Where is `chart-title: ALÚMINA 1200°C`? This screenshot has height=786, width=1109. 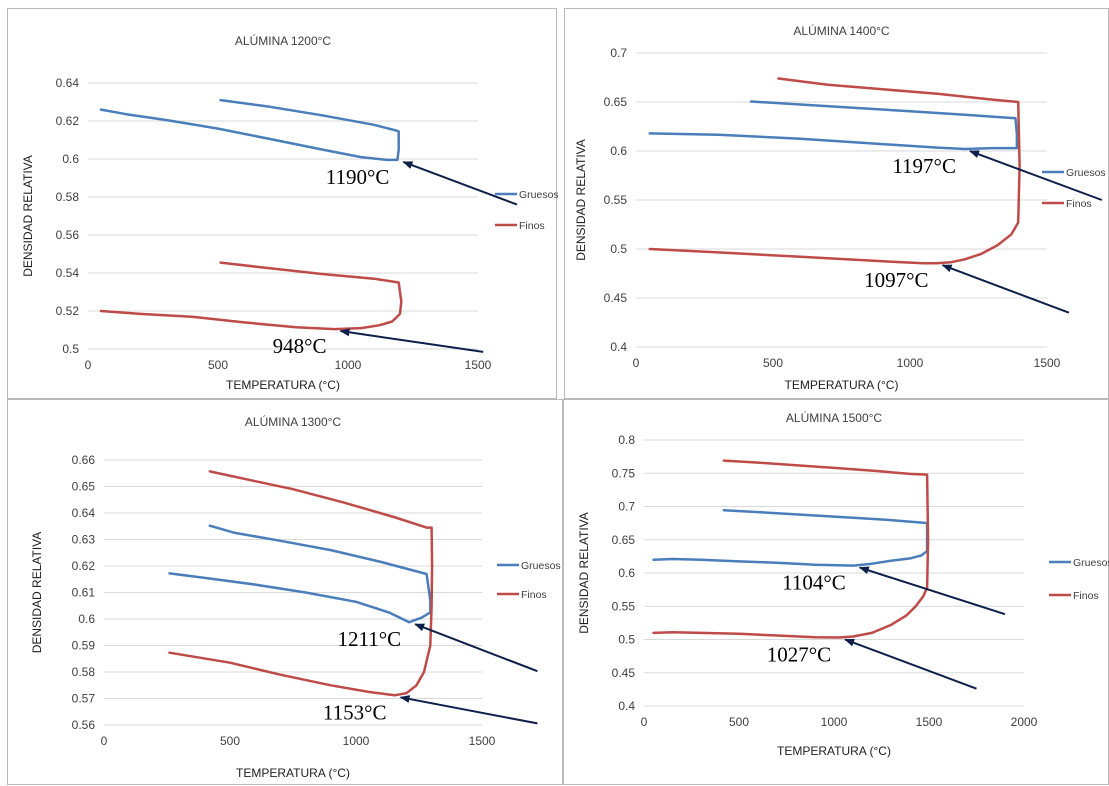
chart-title: ALÚMINA 1200°C is located at coordinates (283, 40).